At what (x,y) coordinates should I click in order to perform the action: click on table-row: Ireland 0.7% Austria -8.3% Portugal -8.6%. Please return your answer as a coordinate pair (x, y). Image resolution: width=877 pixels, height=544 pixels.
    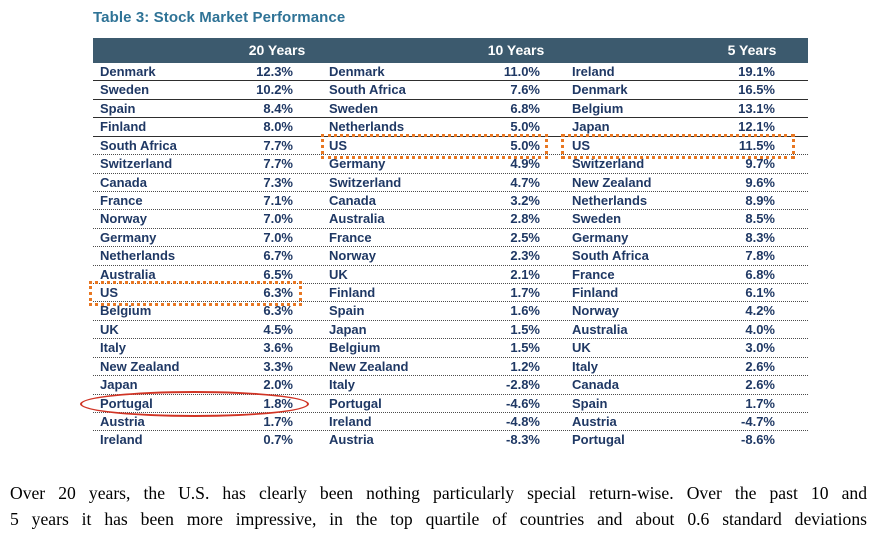
    Looking at the image, I should click on (450, 440).